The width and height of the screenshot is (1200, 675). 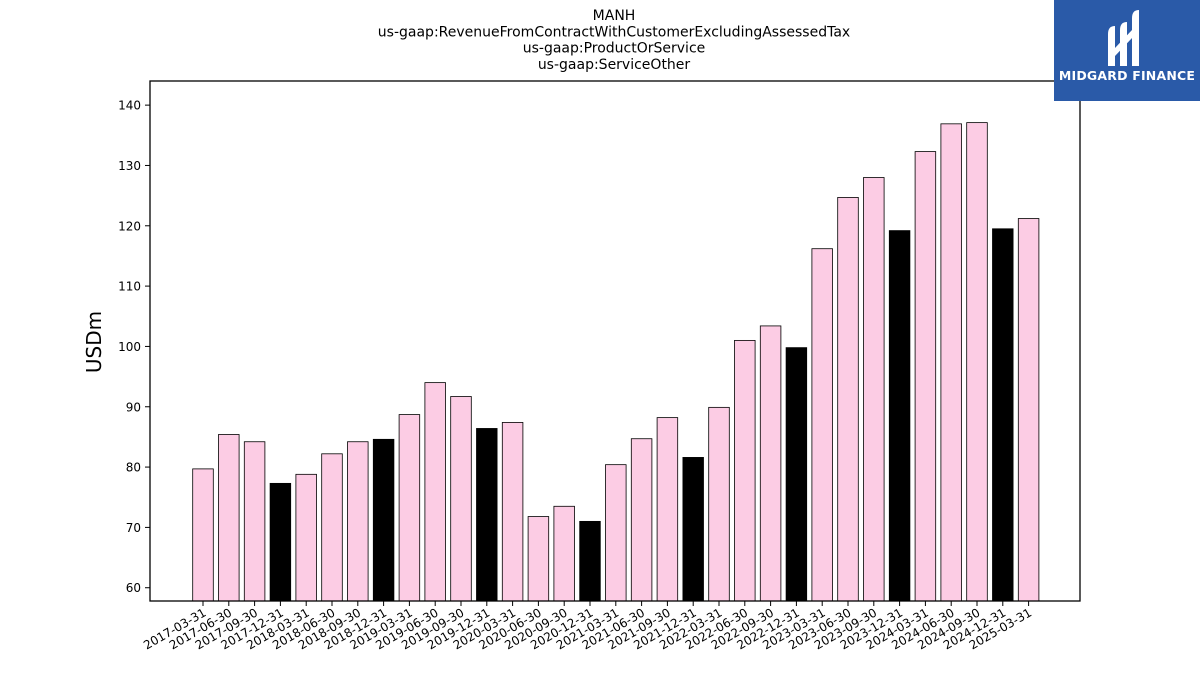 I want to click on y-tick-label: 110, so click(x=129, y=287).